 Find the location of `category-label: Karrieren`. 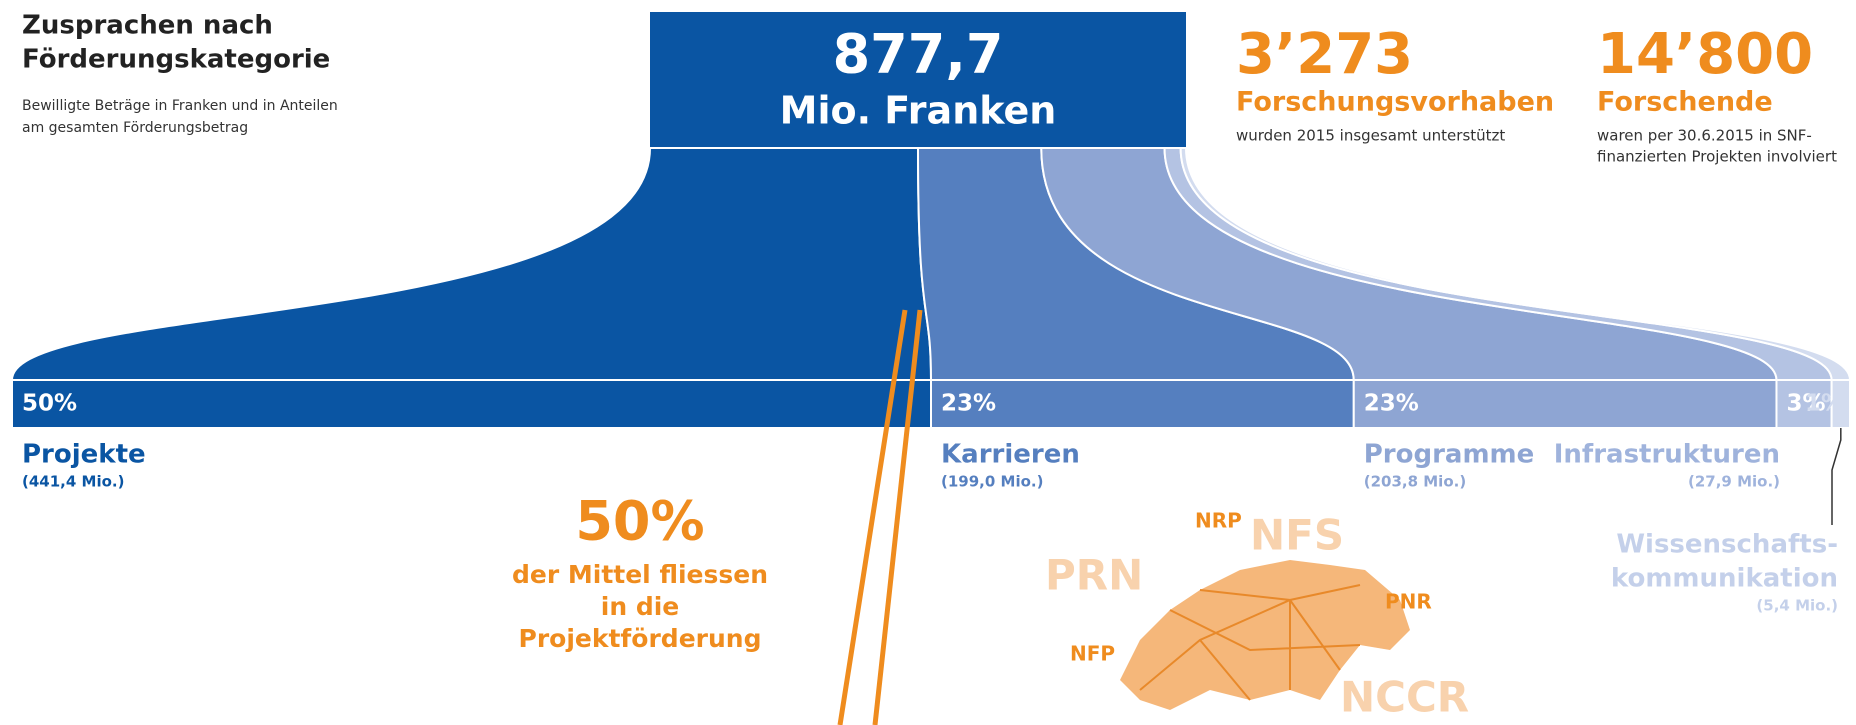

category-label: Karrieren is located at coordinates (1010, 455).